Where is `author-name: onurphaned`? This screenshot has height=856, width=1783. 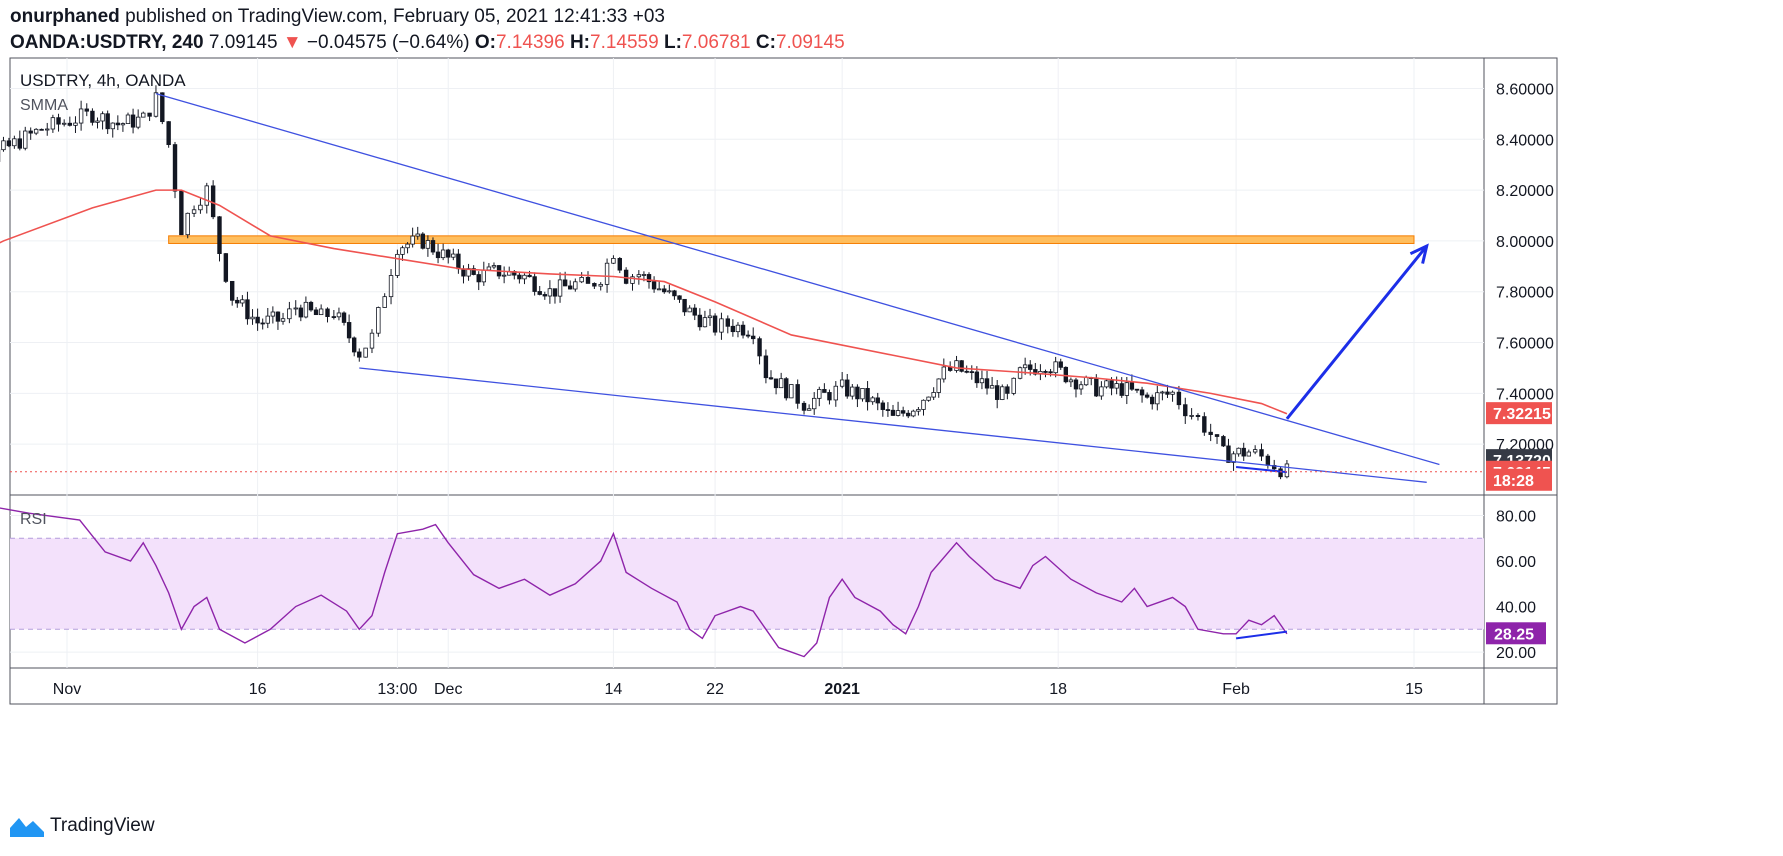
author-name: onurphaned is located at coordinates (65, 16).